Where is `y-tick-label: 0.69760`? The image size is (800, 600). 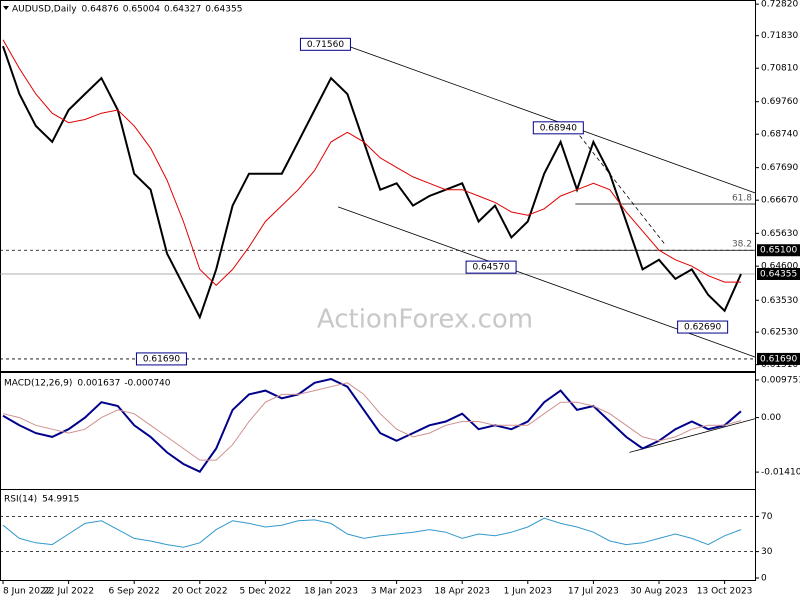
y-tick-label: 0.69760 is located at coordinates (779, 102).